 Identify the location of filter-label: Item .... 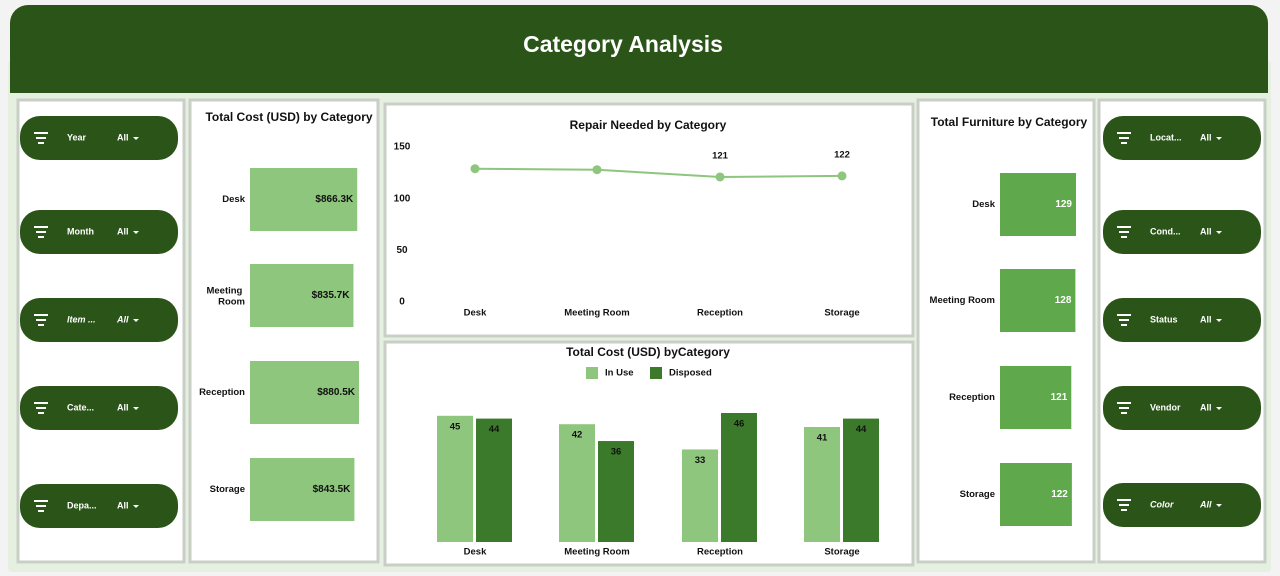
(81, 319).